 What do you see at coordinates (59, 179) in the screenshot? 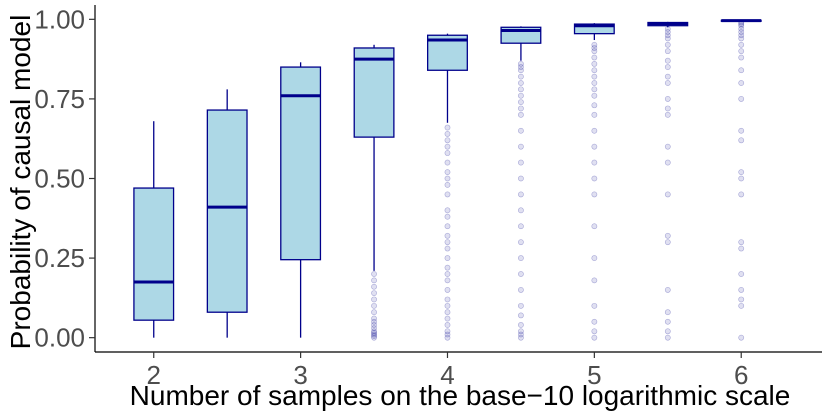
I see `y-tick-label: 0.50` at bounding box center [59, 179].